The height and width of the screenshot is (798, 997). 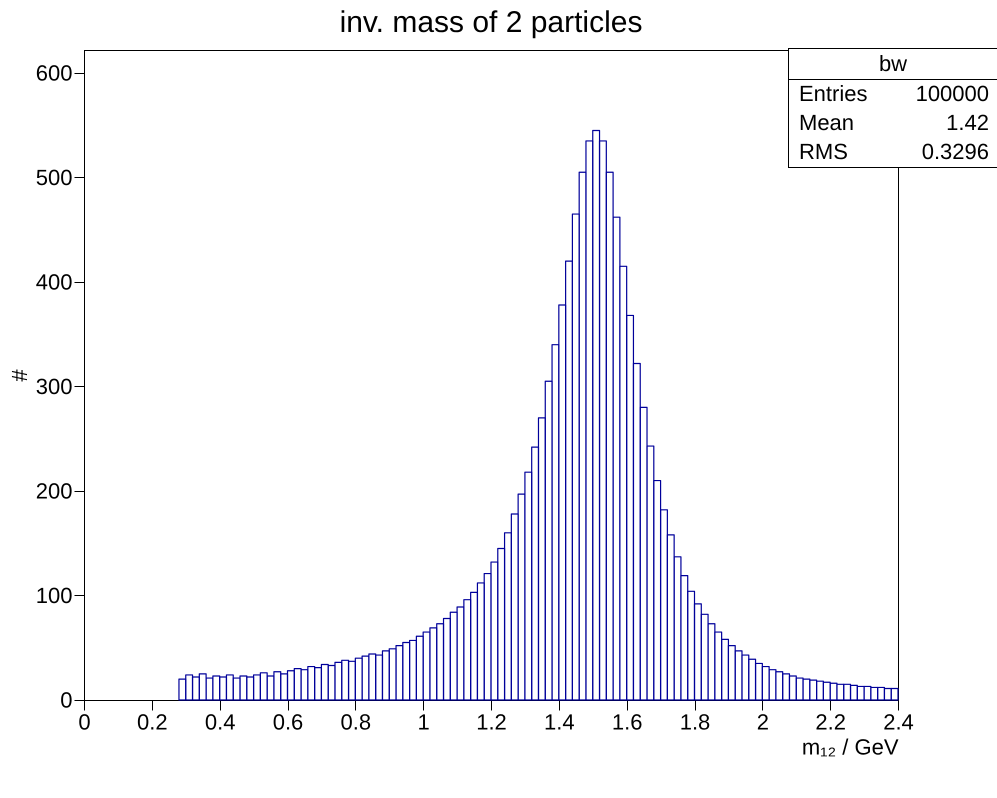 I want to click on x-tick-label: 0.4, so click(x=220, y=722).